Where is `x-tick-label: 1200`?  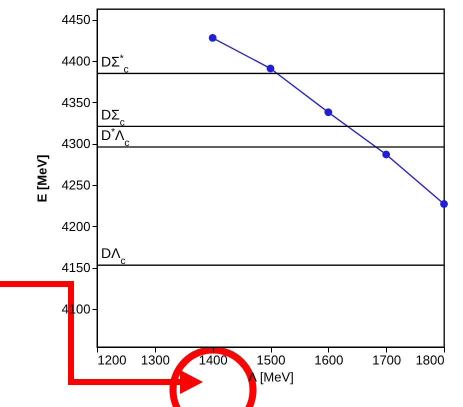 x-tick-label: 1200 is located at coordinates (112, 360).